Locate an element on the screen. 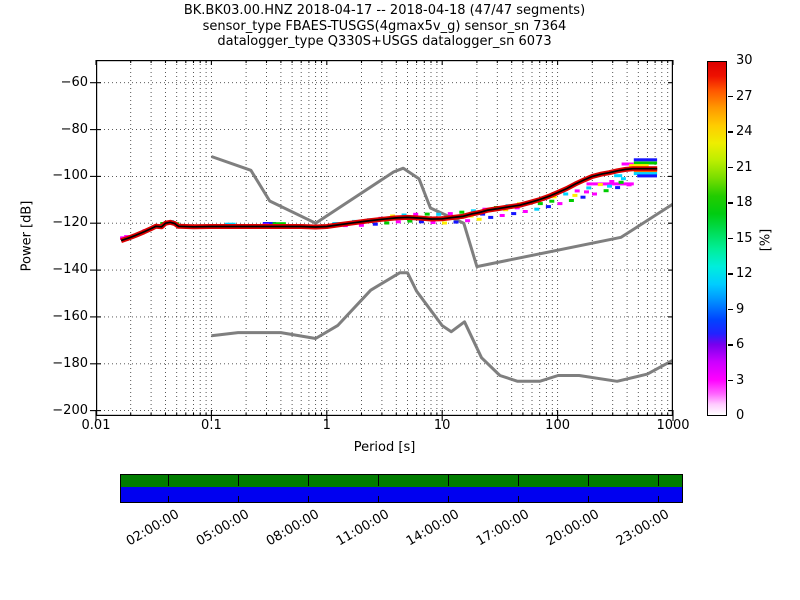 Image resolution: width=800 pixels, height=600 pixels. x-axis-title: Period [s] is located at coordinates (384, 447).